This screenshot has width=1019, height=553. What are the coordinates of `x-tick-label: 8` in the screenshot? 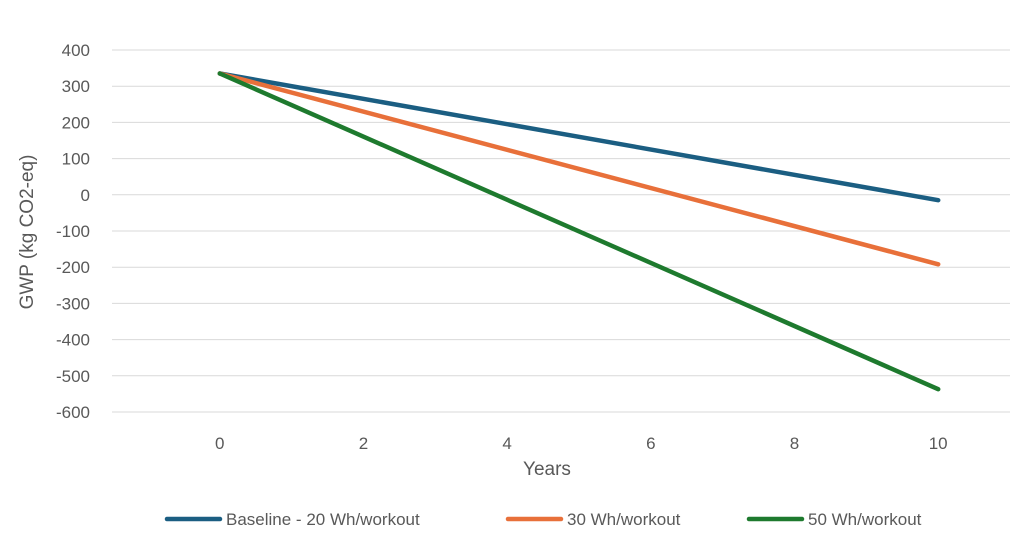 It's located at (794, 443).